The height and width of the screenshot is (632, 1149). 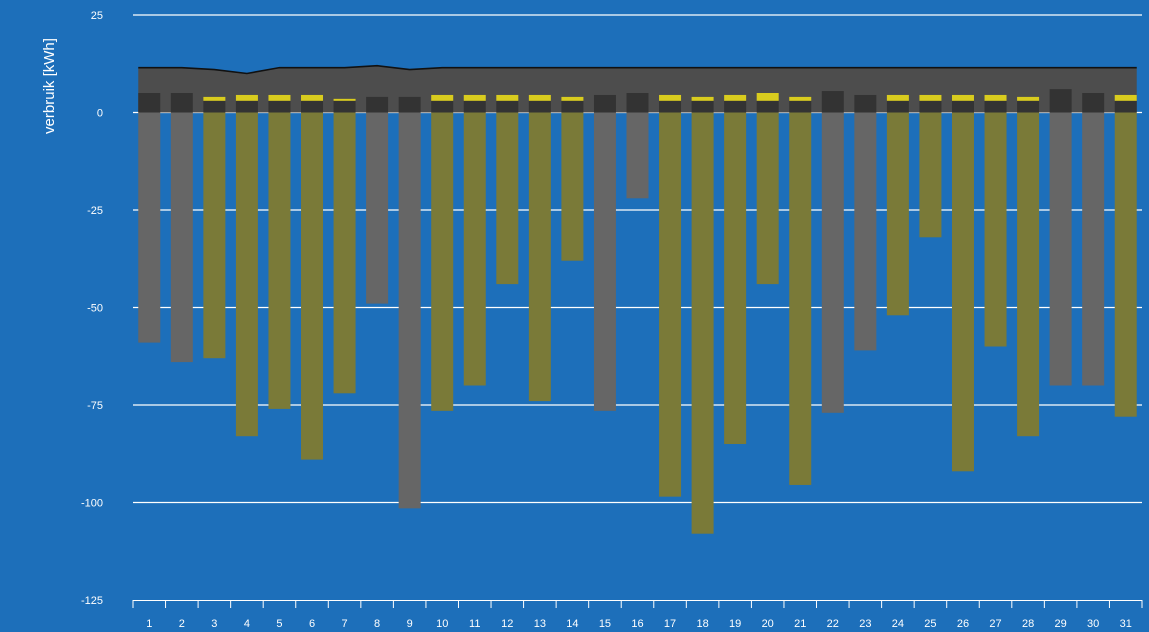 I want to click on y-tick-label: -125, so click(x=92, y=601).